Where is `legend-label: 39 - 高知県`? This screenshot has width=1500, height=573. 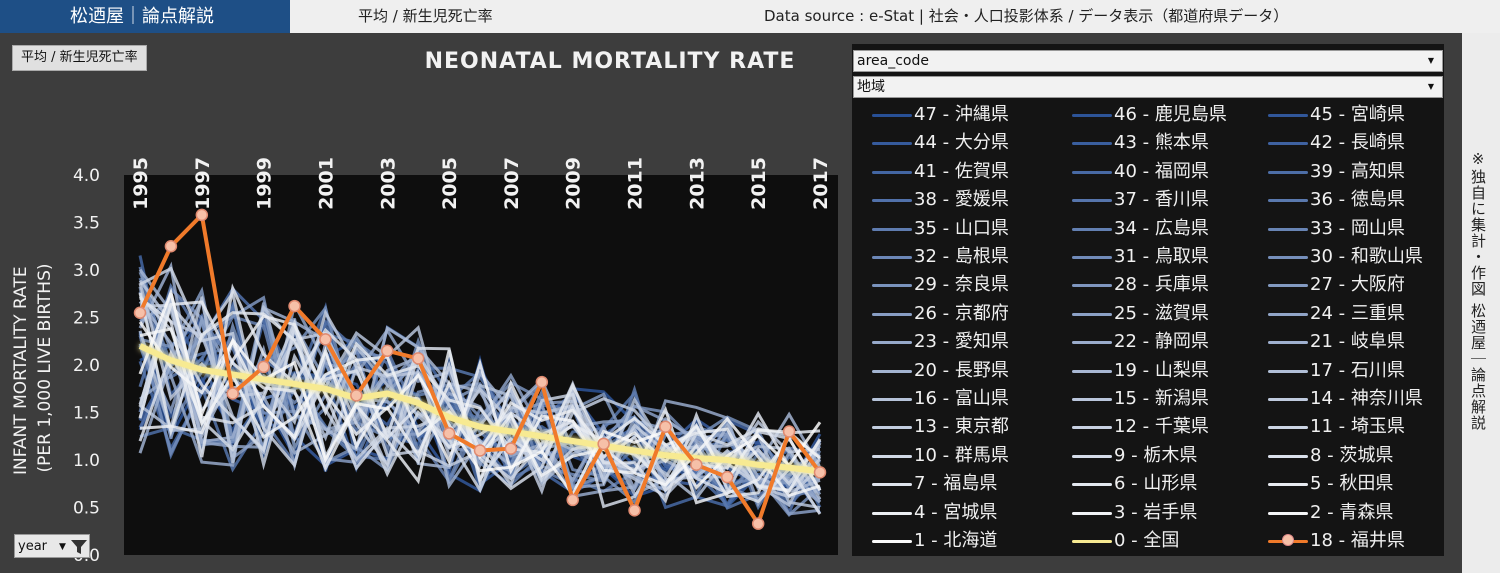 legend-label: 39 - 高知県 is located at coordinates (1357, 171).